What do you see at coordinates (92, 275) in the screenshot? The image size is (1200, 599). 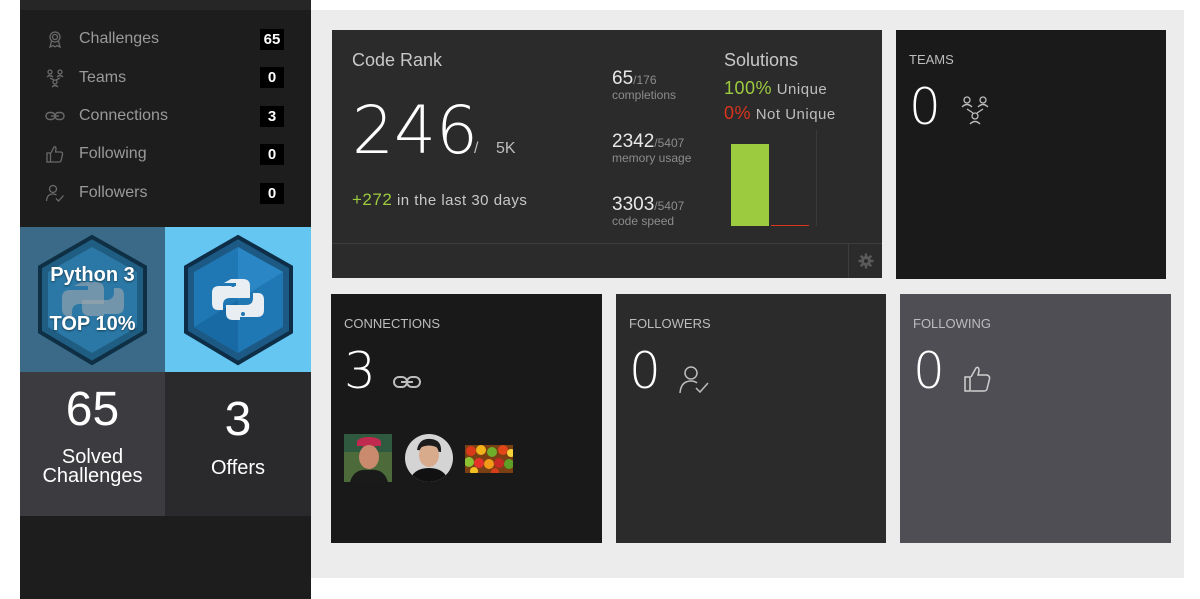 I see `badge-language: Python 3` at bounding box center [92, 275].